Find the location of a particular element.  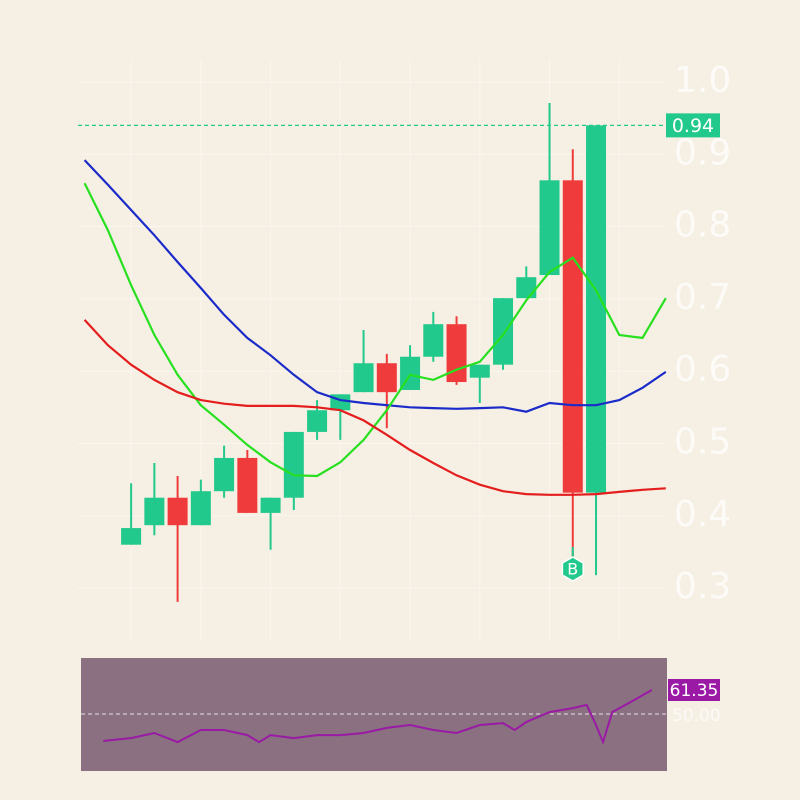

signal-label: B is located at coordinates (572, 569).